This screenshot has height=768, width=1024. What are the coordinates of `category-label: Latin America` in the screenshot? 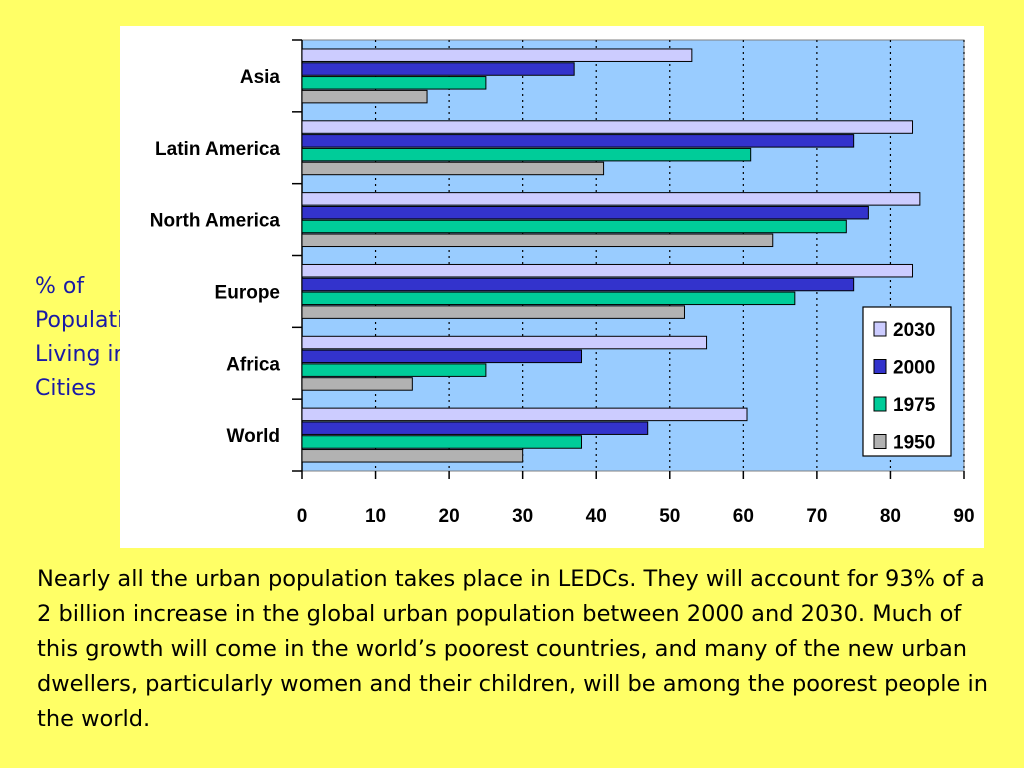 It's located at (217, 149).